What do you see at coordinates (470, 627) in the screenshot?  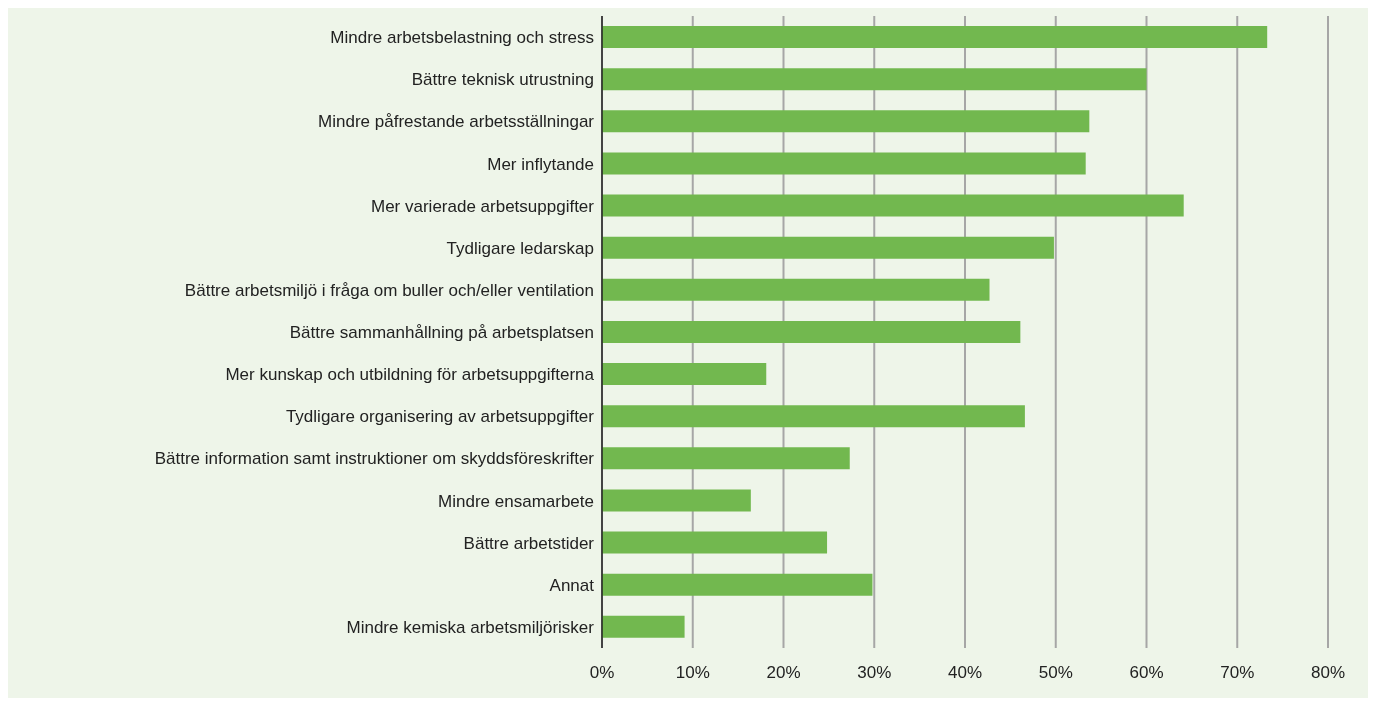 I see `y-tick-label: Mindre kemiska arbetsmiljörisker` at bounding box center [470, 627].